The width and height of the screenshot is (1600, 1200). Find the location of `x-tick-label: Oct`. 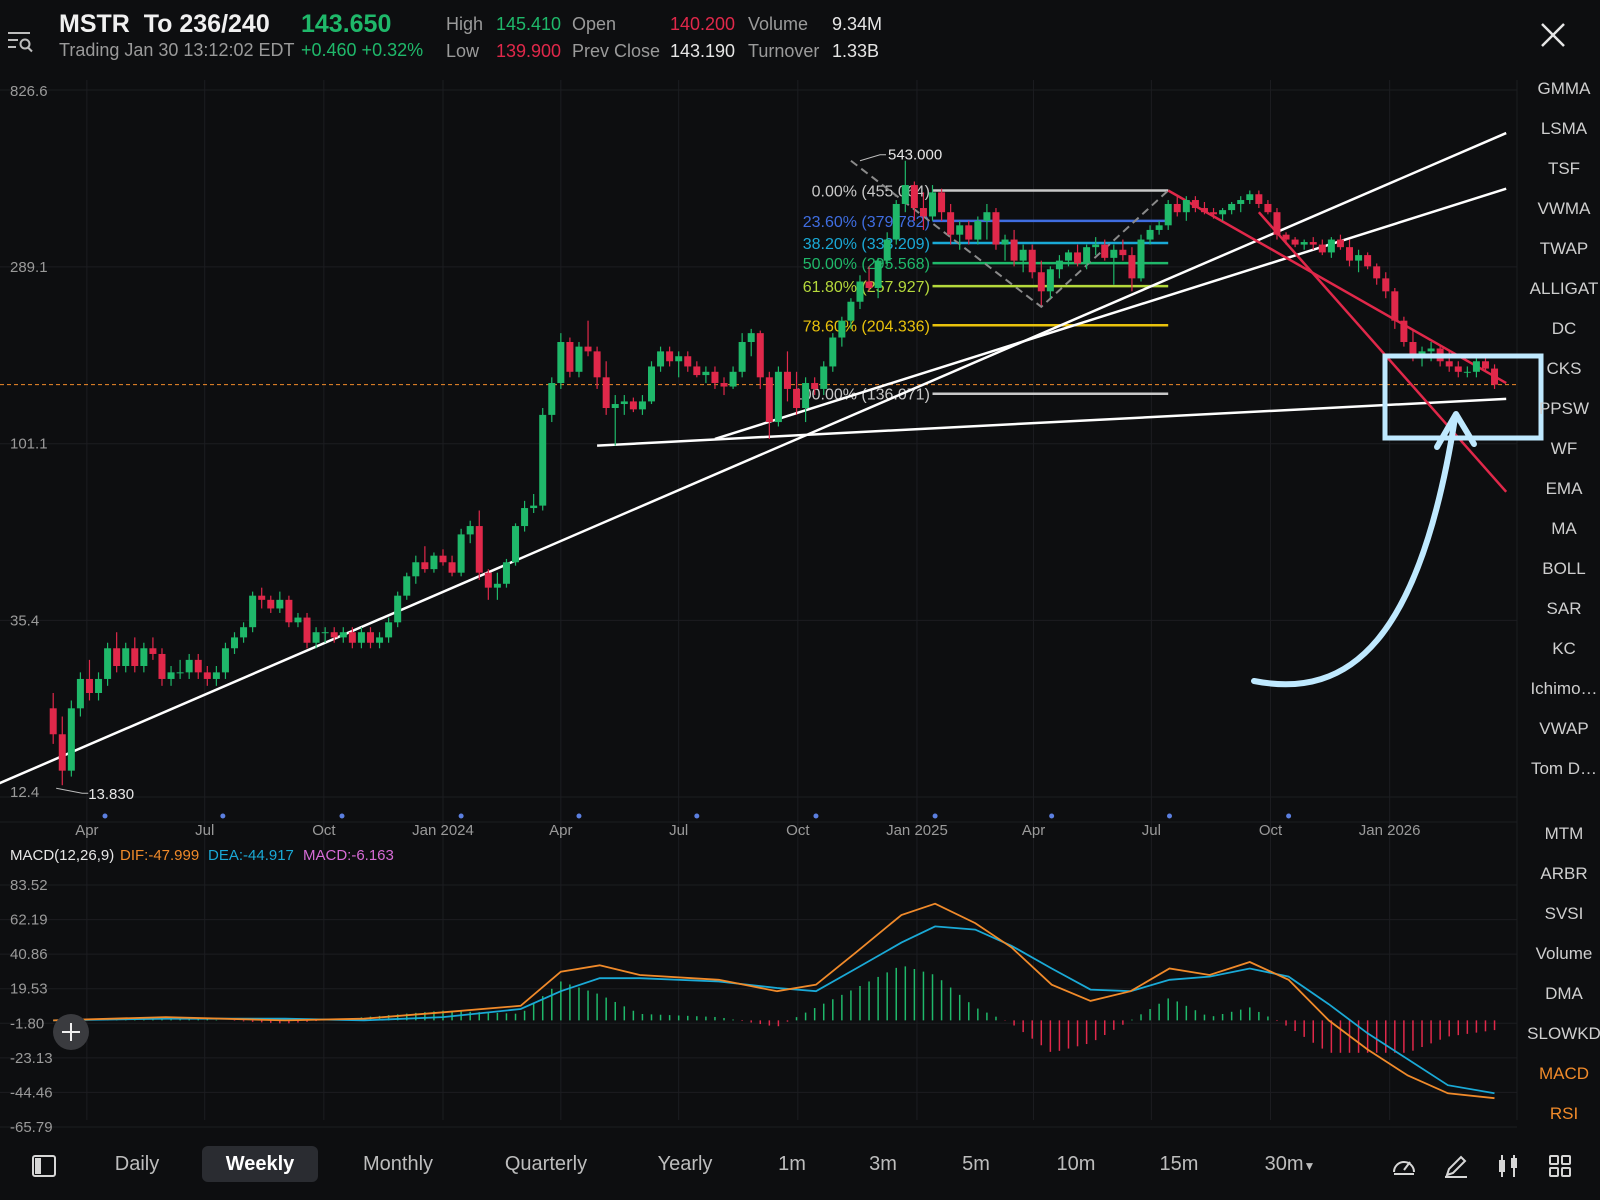

x-tick-label: Oct is located at coordinates (798, 830).